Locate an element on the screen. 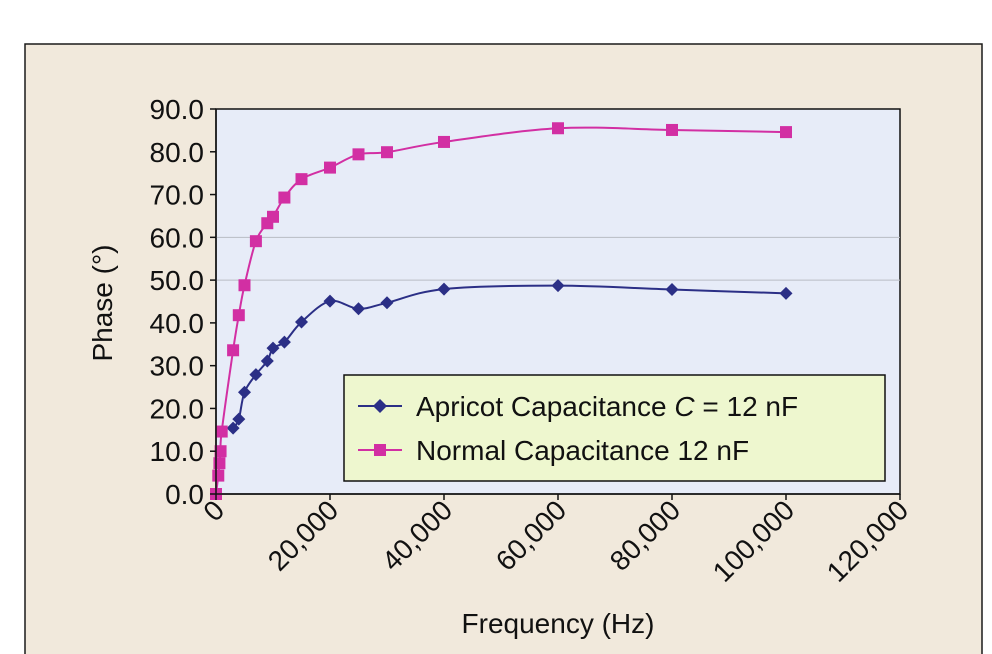  y-ticks: 0.0 10.0 20.0 30.0 40.0 50.0 60.0 70.0 80.0 90.0 is located at coordinates (183, 302).